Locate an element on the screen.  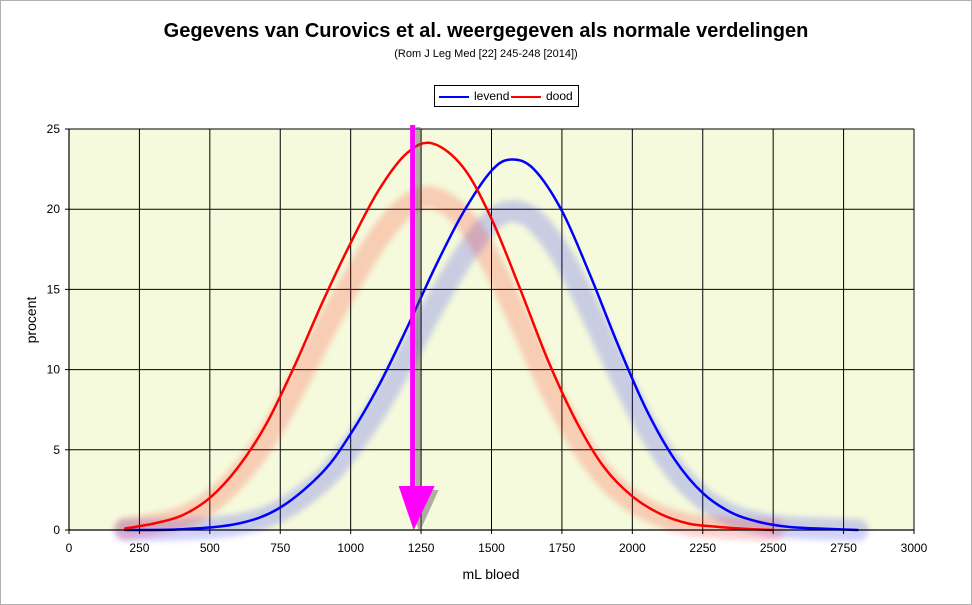
chart-legend: levend dood is located at coordinates (506, 96).